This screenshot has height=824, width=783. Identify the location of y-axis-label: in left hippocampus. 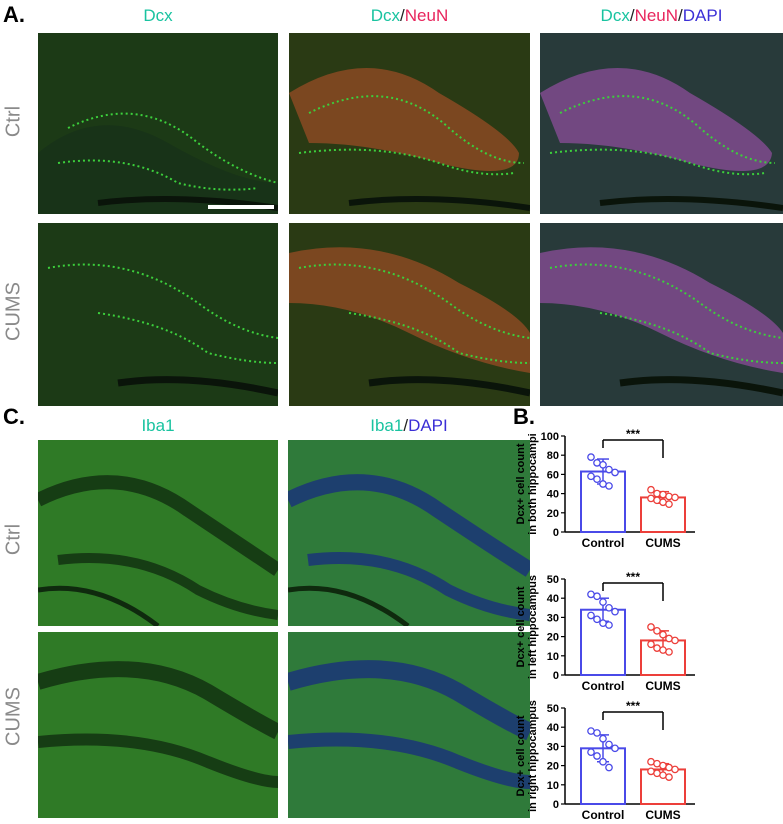
(533, 627).